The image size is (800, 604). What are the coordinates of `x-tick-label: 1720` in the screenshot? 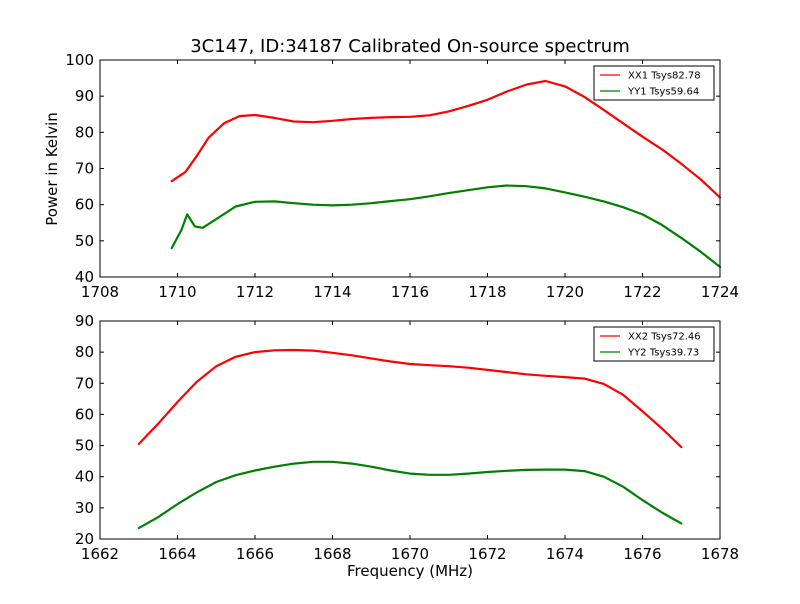 It's located at (565, 292).